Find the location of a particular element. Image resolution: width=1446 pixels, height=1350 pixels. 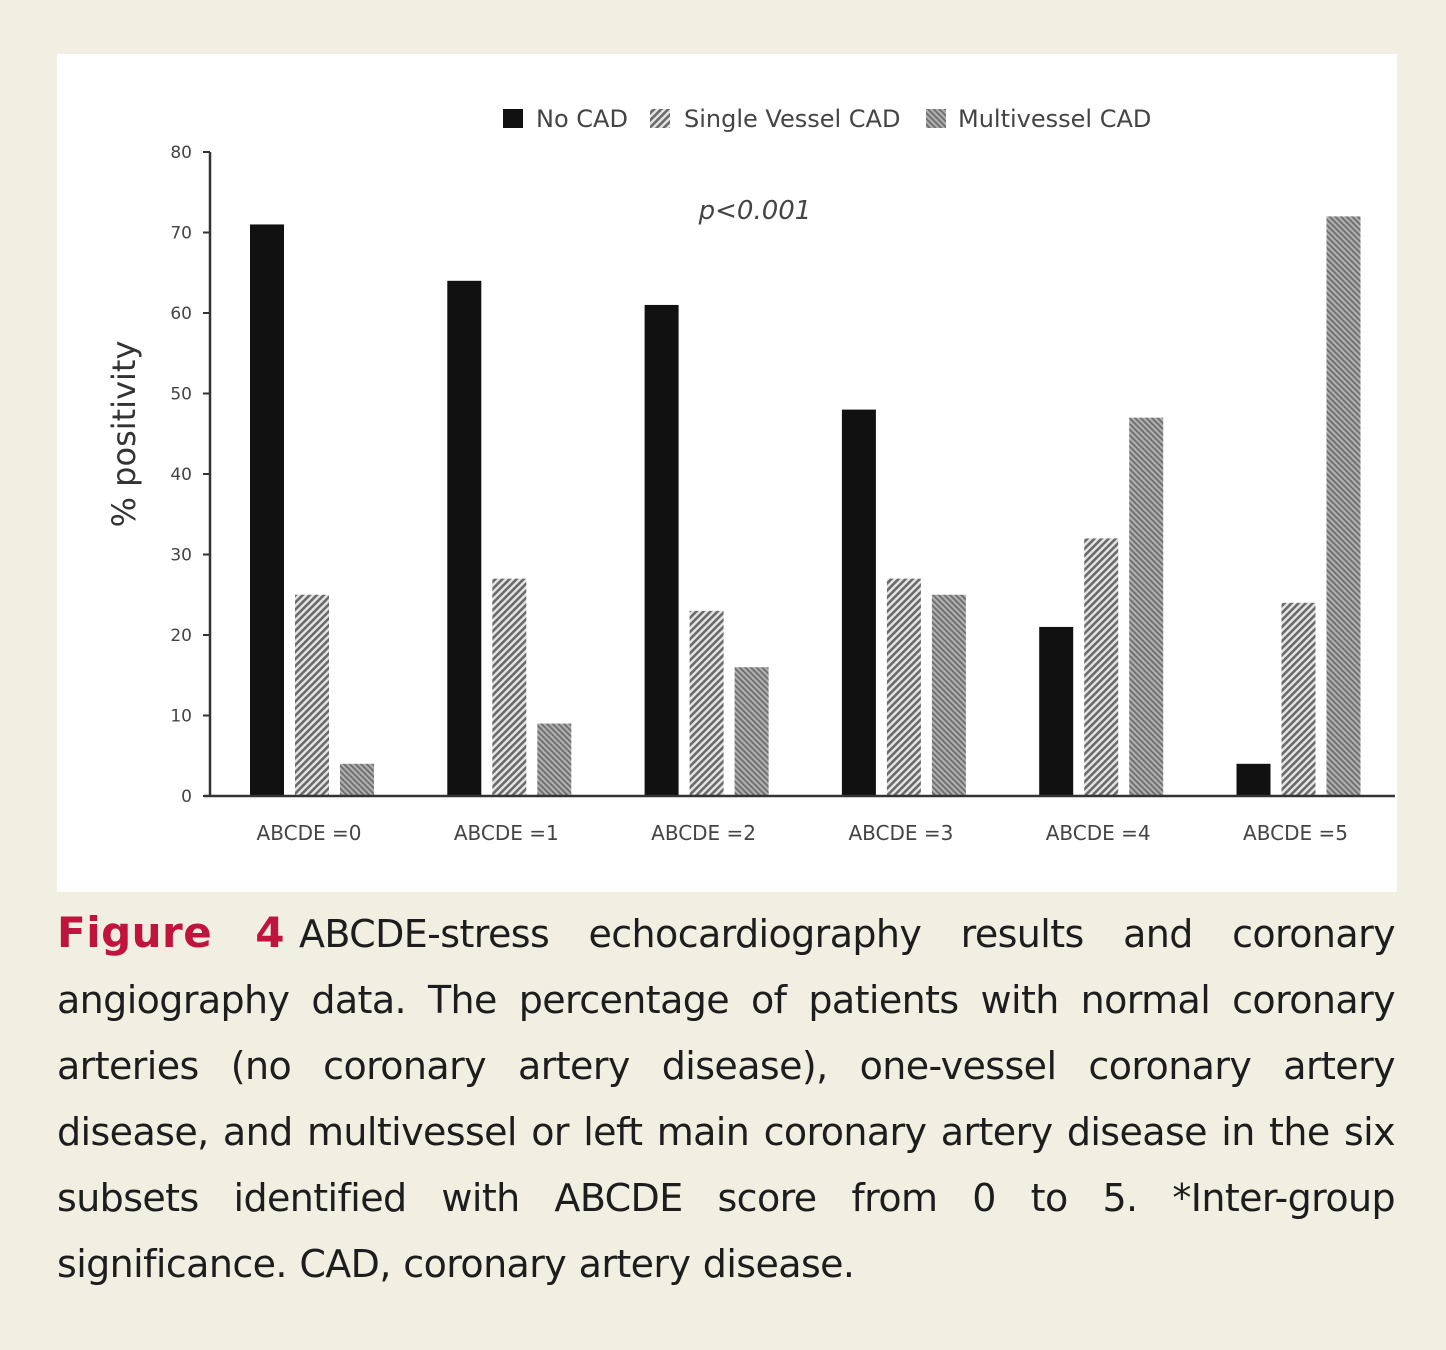

figure-label: Figure 4 is located at coordinates (171, 932).